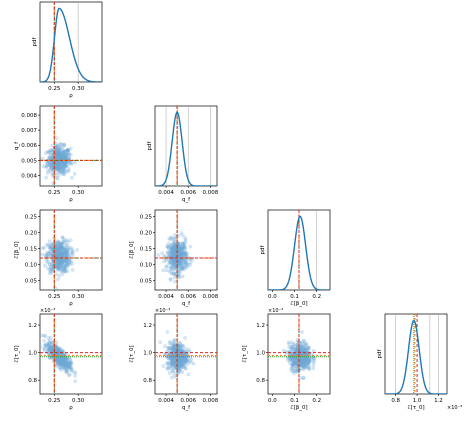 This screenshot has width=474, height=425. What do you see at coordinates (185, 354) in the screenshot?
I see `panel-Etau-vs-qf` at bounding box center [185, 354].